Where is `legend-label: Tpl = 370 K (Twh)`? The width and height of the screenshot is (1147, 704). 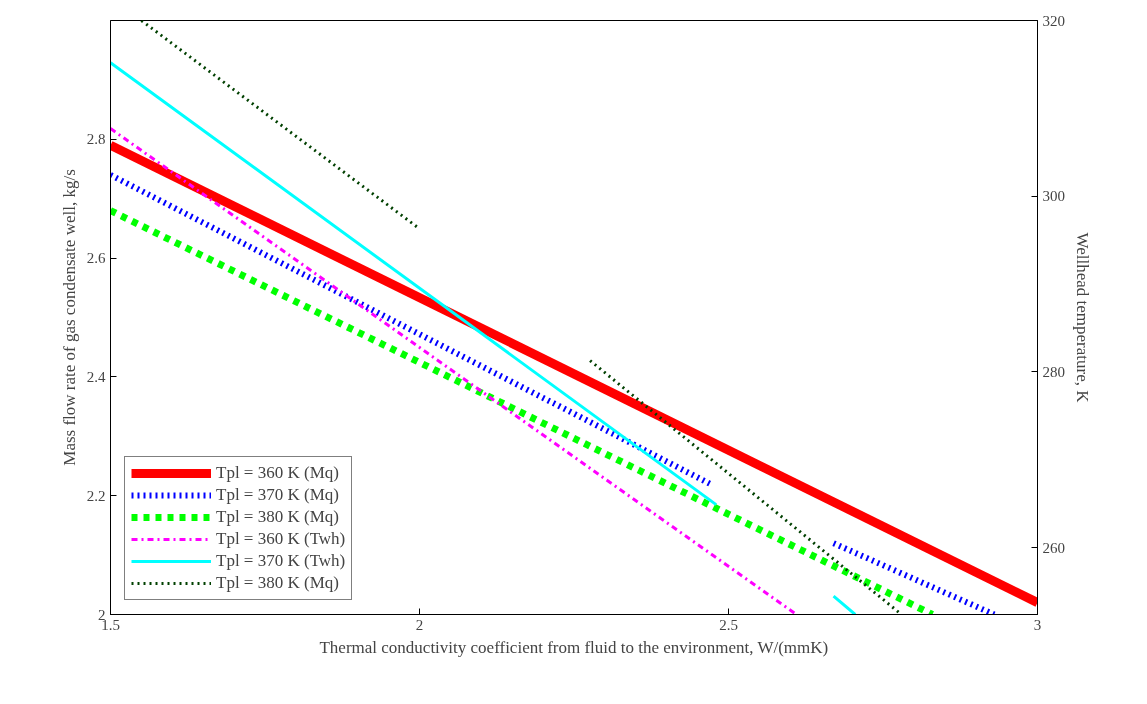
legend-label: Tpl = 370 K (Twh) is located at coordinates (281, 561).